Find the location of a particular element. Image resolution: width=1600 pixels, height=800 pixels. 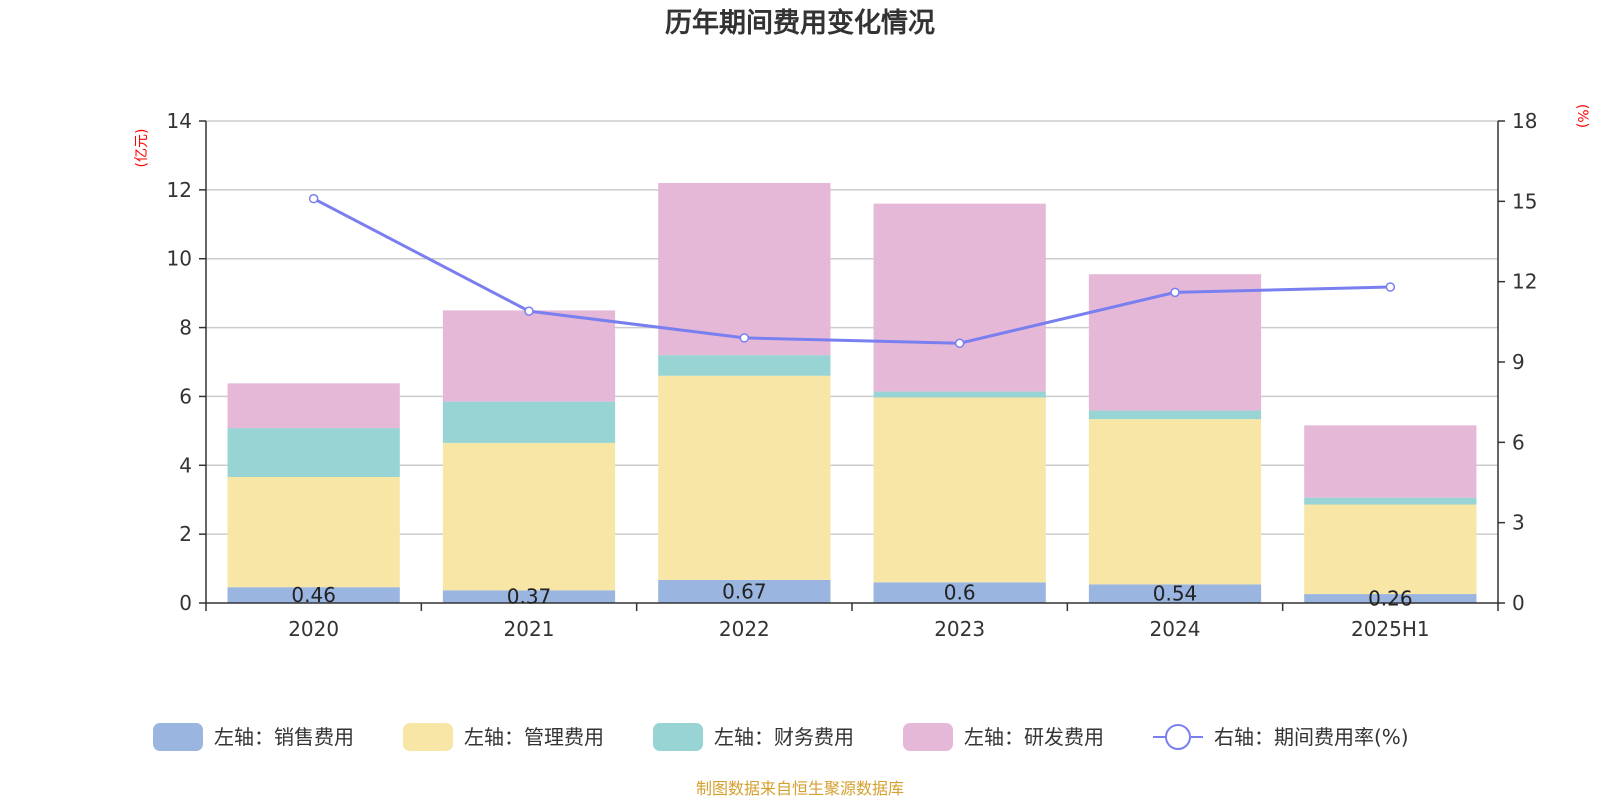

right-axis-tick-label: 15 is located at coordinates (1524, 201).